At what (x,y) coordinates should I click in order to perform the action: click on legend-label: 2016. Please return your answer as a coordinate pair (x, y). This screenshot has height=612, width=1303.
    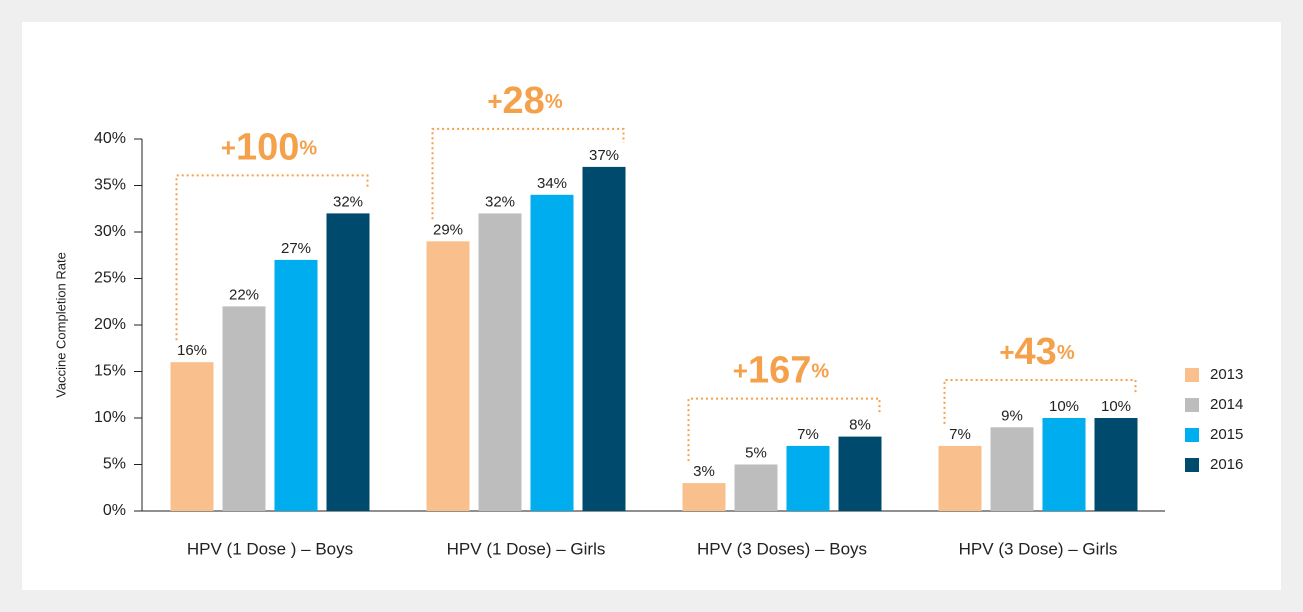
    Looking at the image, I should click on (1226, 464).